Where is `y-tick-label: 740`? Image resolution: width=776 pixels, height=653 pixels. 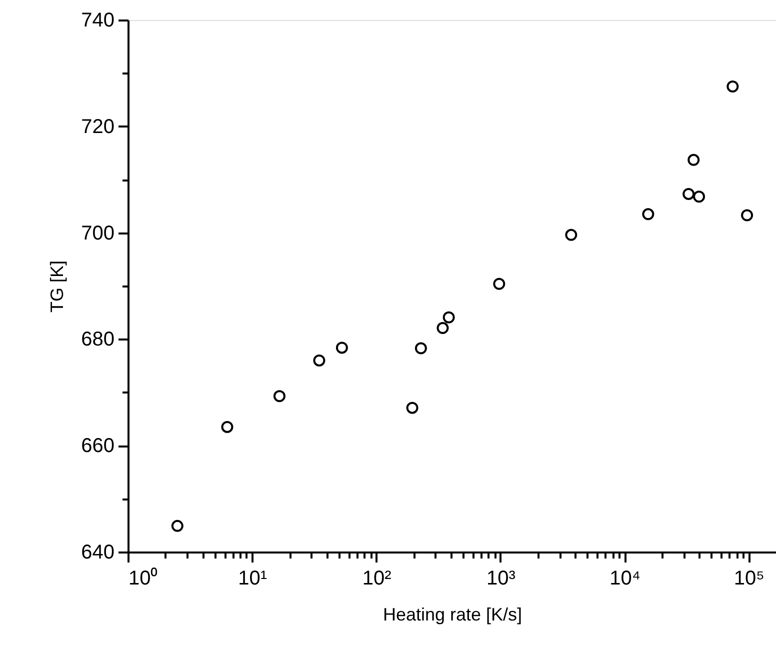 y-tick-label: 740 is located at coordinates (97, 21).